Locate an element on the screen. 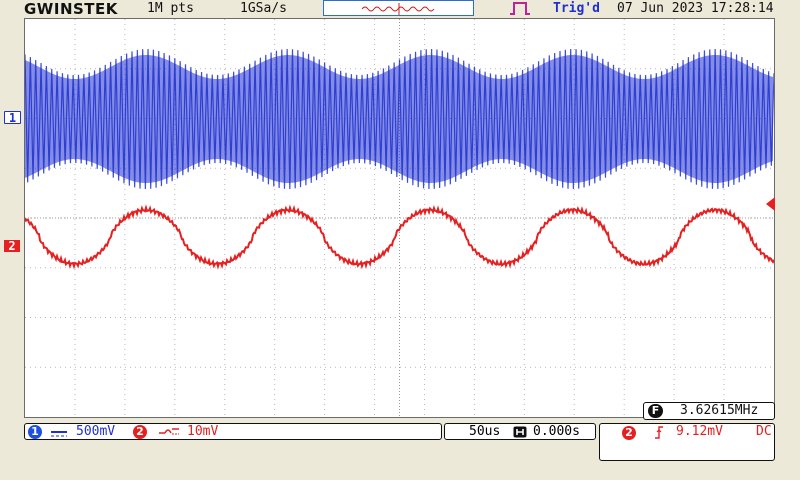  trigger-source-badge: 2 is located at coordinates (629, 433).